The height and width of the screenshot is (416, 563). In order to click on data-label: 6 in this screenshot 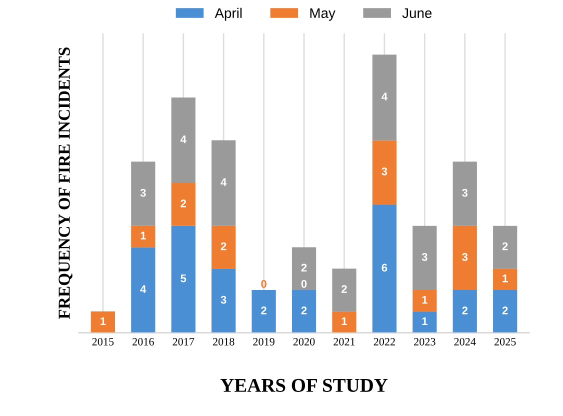, I will do `click(385, 268)`.